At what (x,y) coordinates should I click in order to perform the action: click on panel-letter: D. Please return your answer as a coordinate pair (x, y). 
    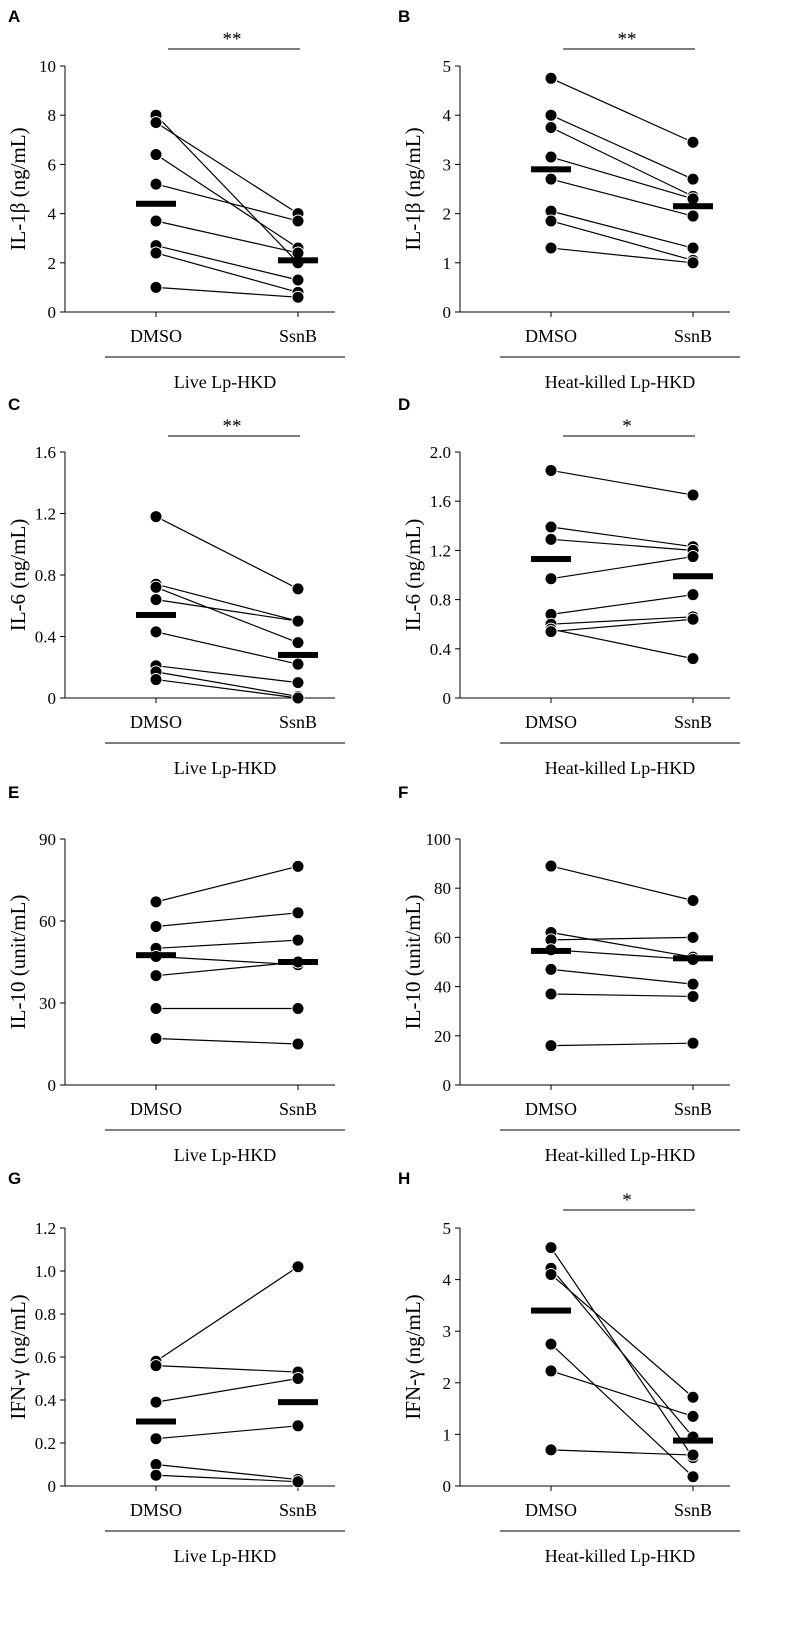
    Looking at the image, I should click on (404, 404).